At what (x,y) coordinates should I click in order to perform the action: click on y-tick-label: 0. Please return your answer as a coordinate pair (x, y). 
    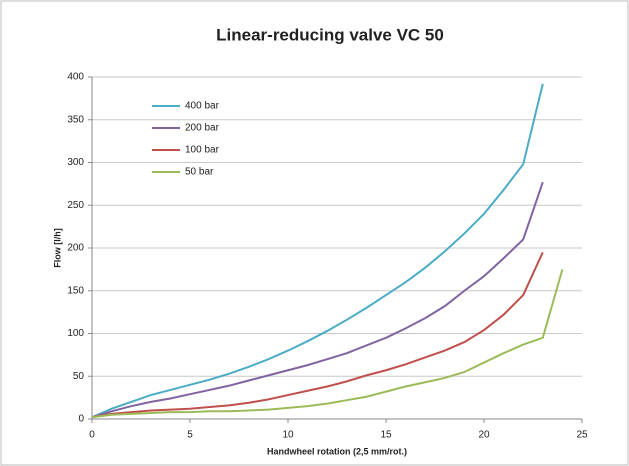
    Looking at the image, I should click on (81, 419).